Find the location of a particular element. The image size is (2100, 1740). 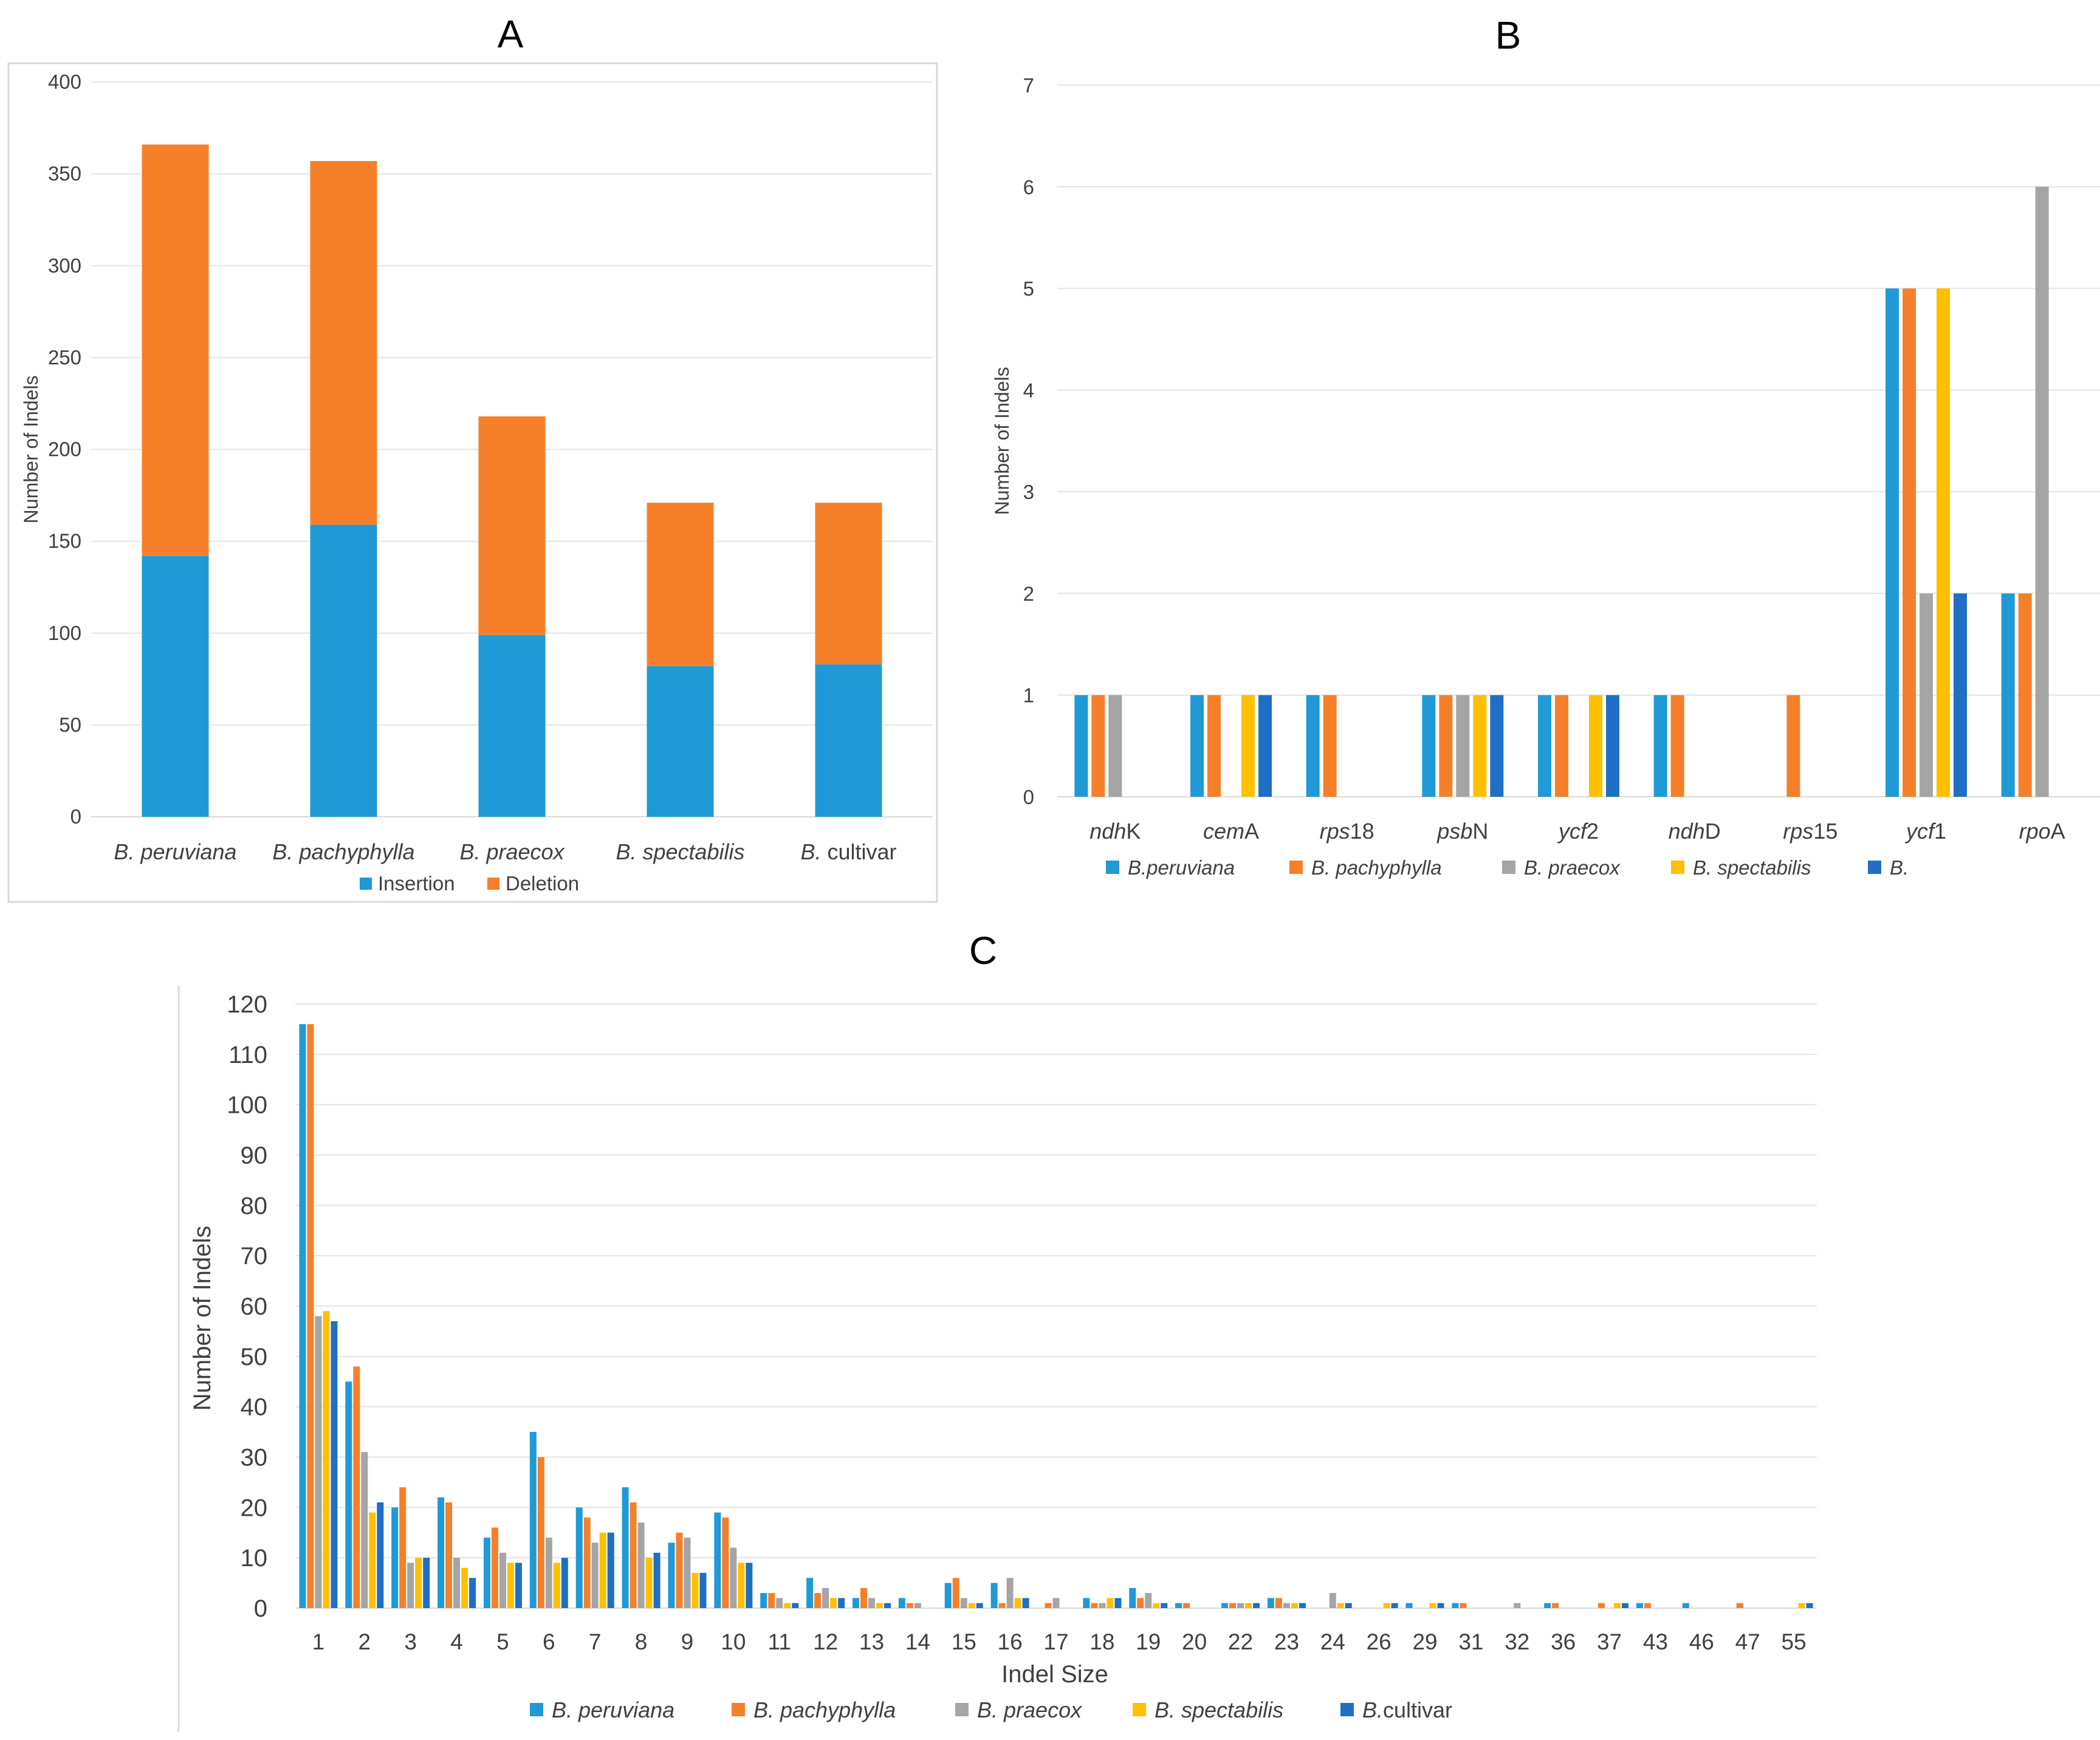

b-category-label: rps15 is located at coordinates (1810, 832).